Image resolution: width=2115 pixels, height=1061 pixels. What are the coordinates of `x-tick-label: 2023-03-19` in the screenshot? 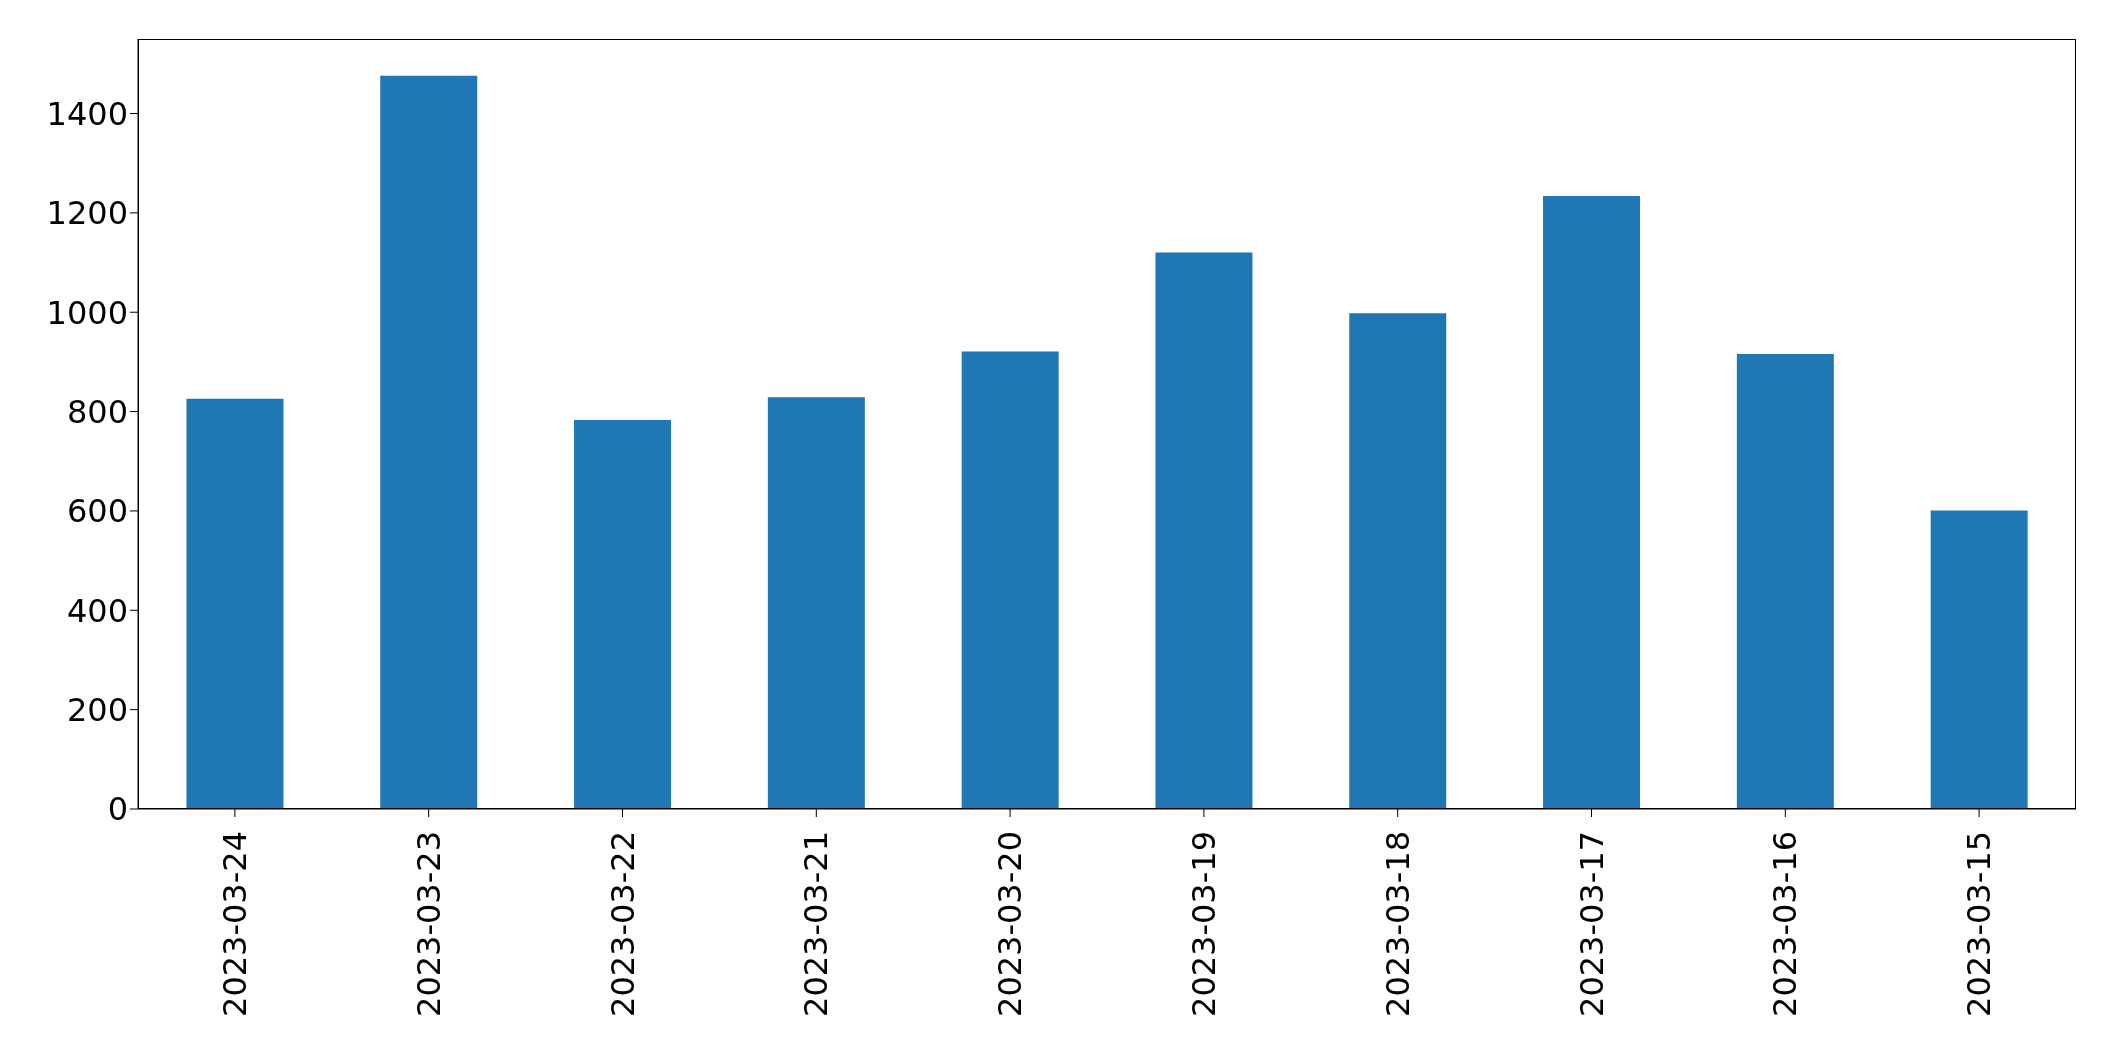 It's located at (1203, 924).